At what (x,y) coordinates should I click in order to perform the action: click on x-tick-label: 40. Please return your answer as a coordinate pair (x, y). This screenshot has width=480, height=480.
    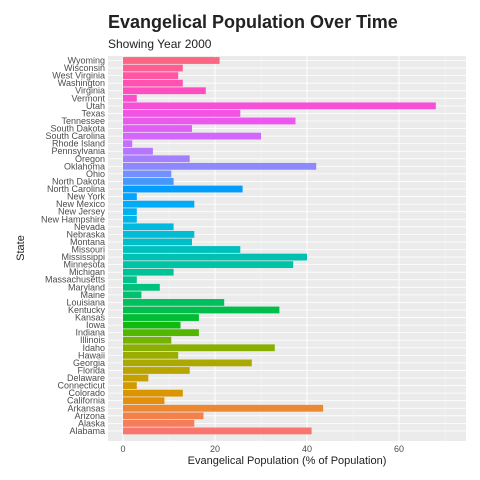
    Looking at the image, I should click on (307, 449).